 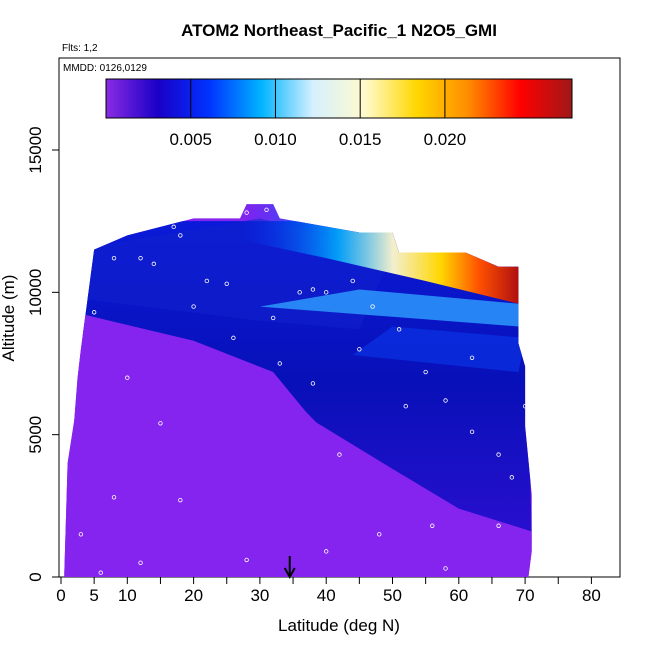 What do you see at coordinates (275, 139) in the screenshot?
I see `colorbar-tick-label: 0.010` at bounding box center [275, 139].